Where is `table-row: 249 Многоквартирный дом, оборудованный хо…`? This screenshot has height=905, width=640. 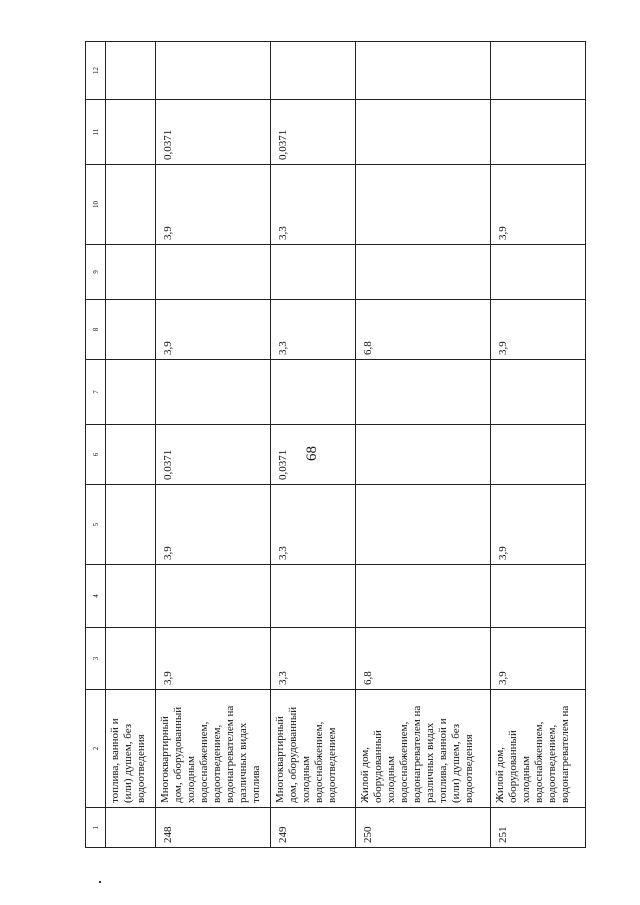
table-row: 249 Многоквартирный дом, оборудованный хо… is located at coordinates (313, 444).